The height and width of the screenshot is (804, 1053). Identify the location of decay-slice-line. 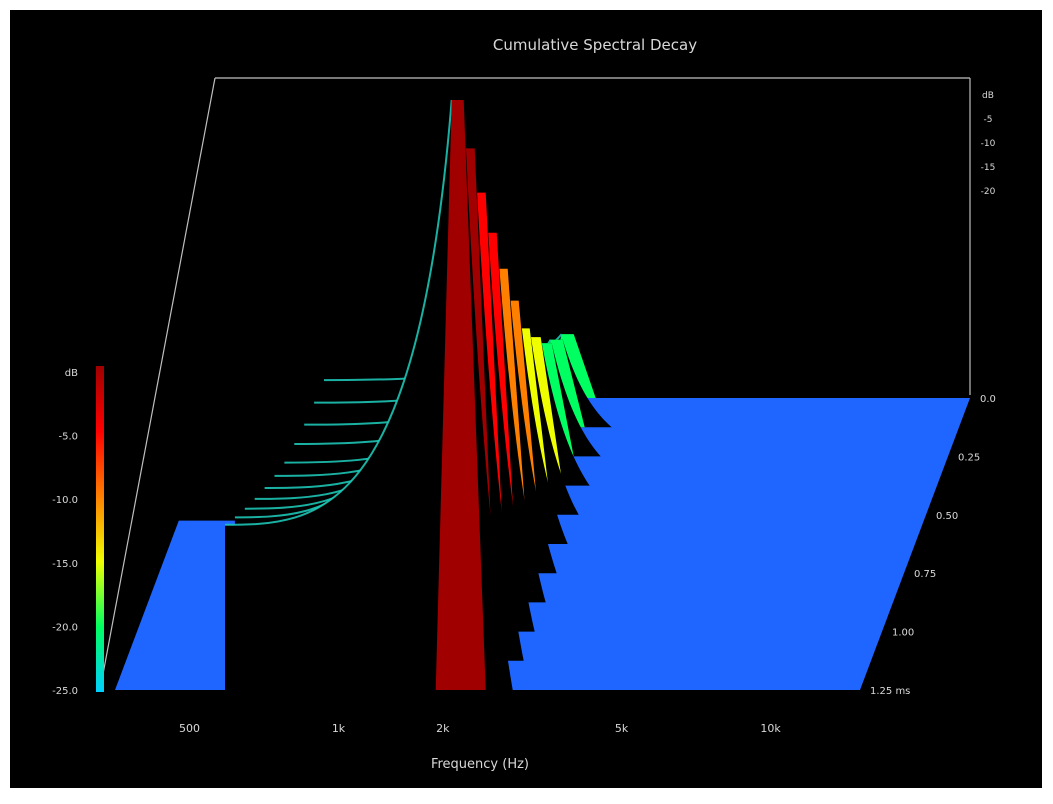
(338, 312).